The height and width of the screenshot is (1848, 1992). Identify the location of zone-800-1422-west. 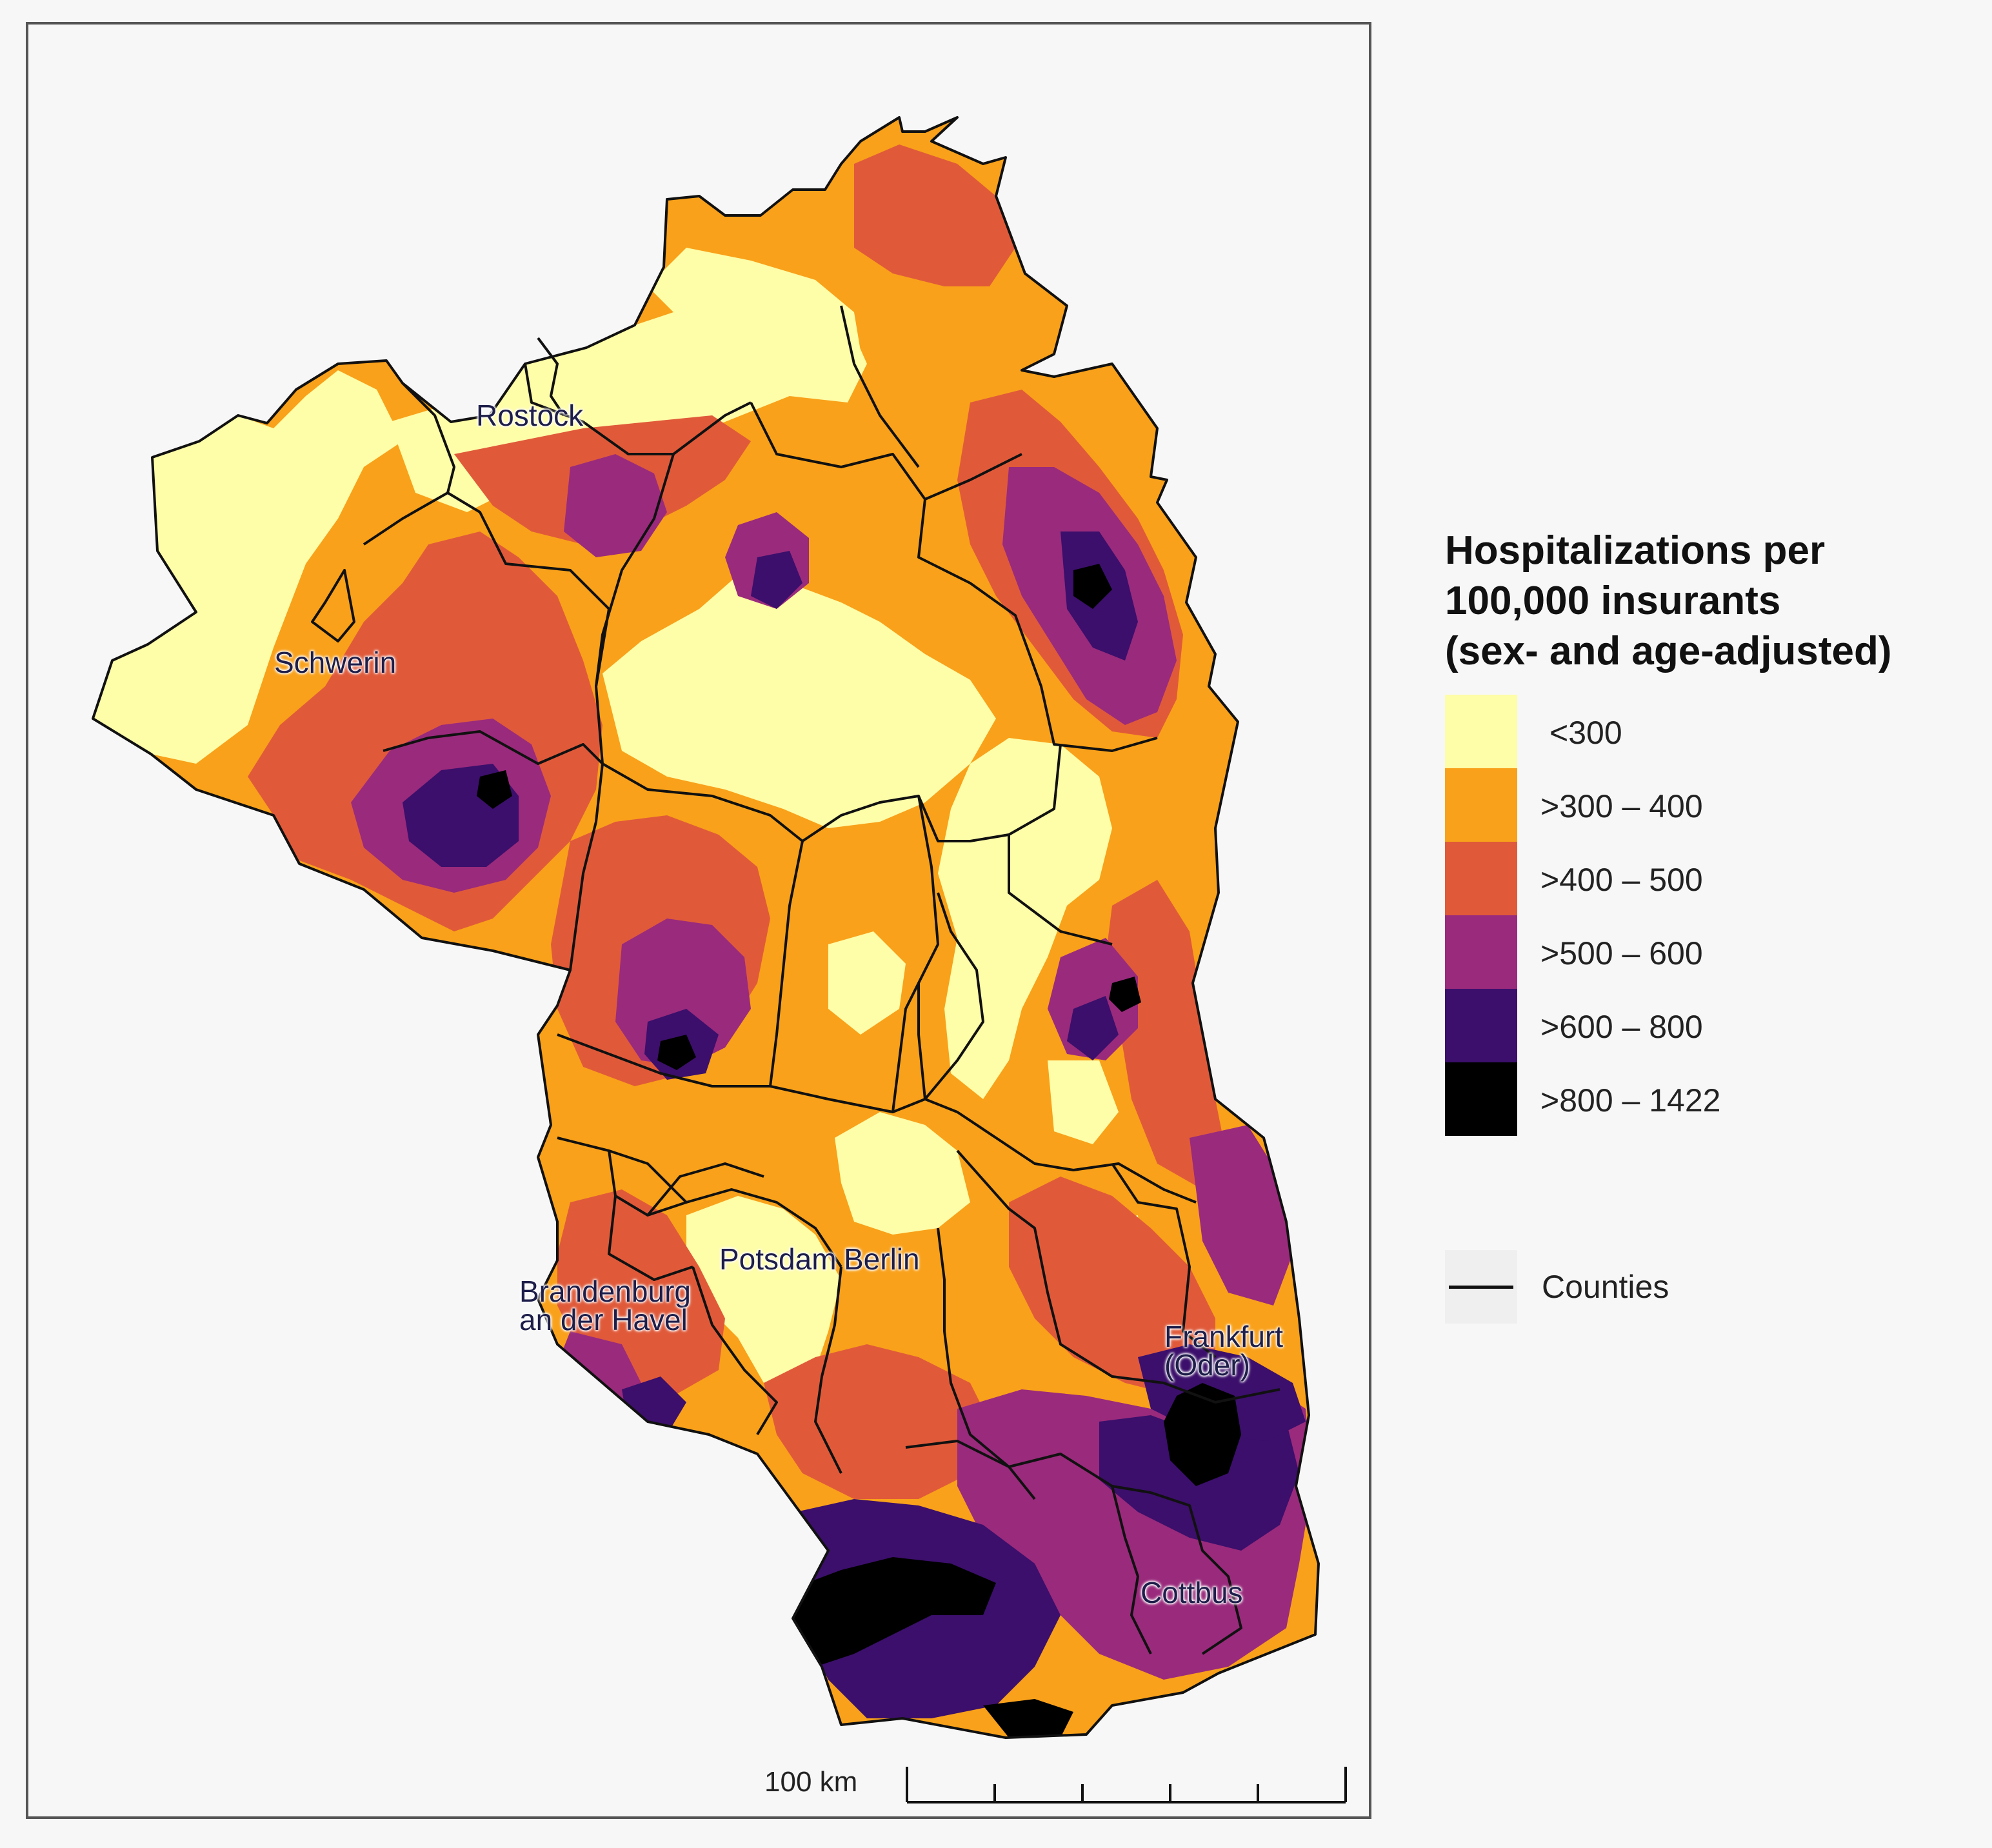
(494, 790).